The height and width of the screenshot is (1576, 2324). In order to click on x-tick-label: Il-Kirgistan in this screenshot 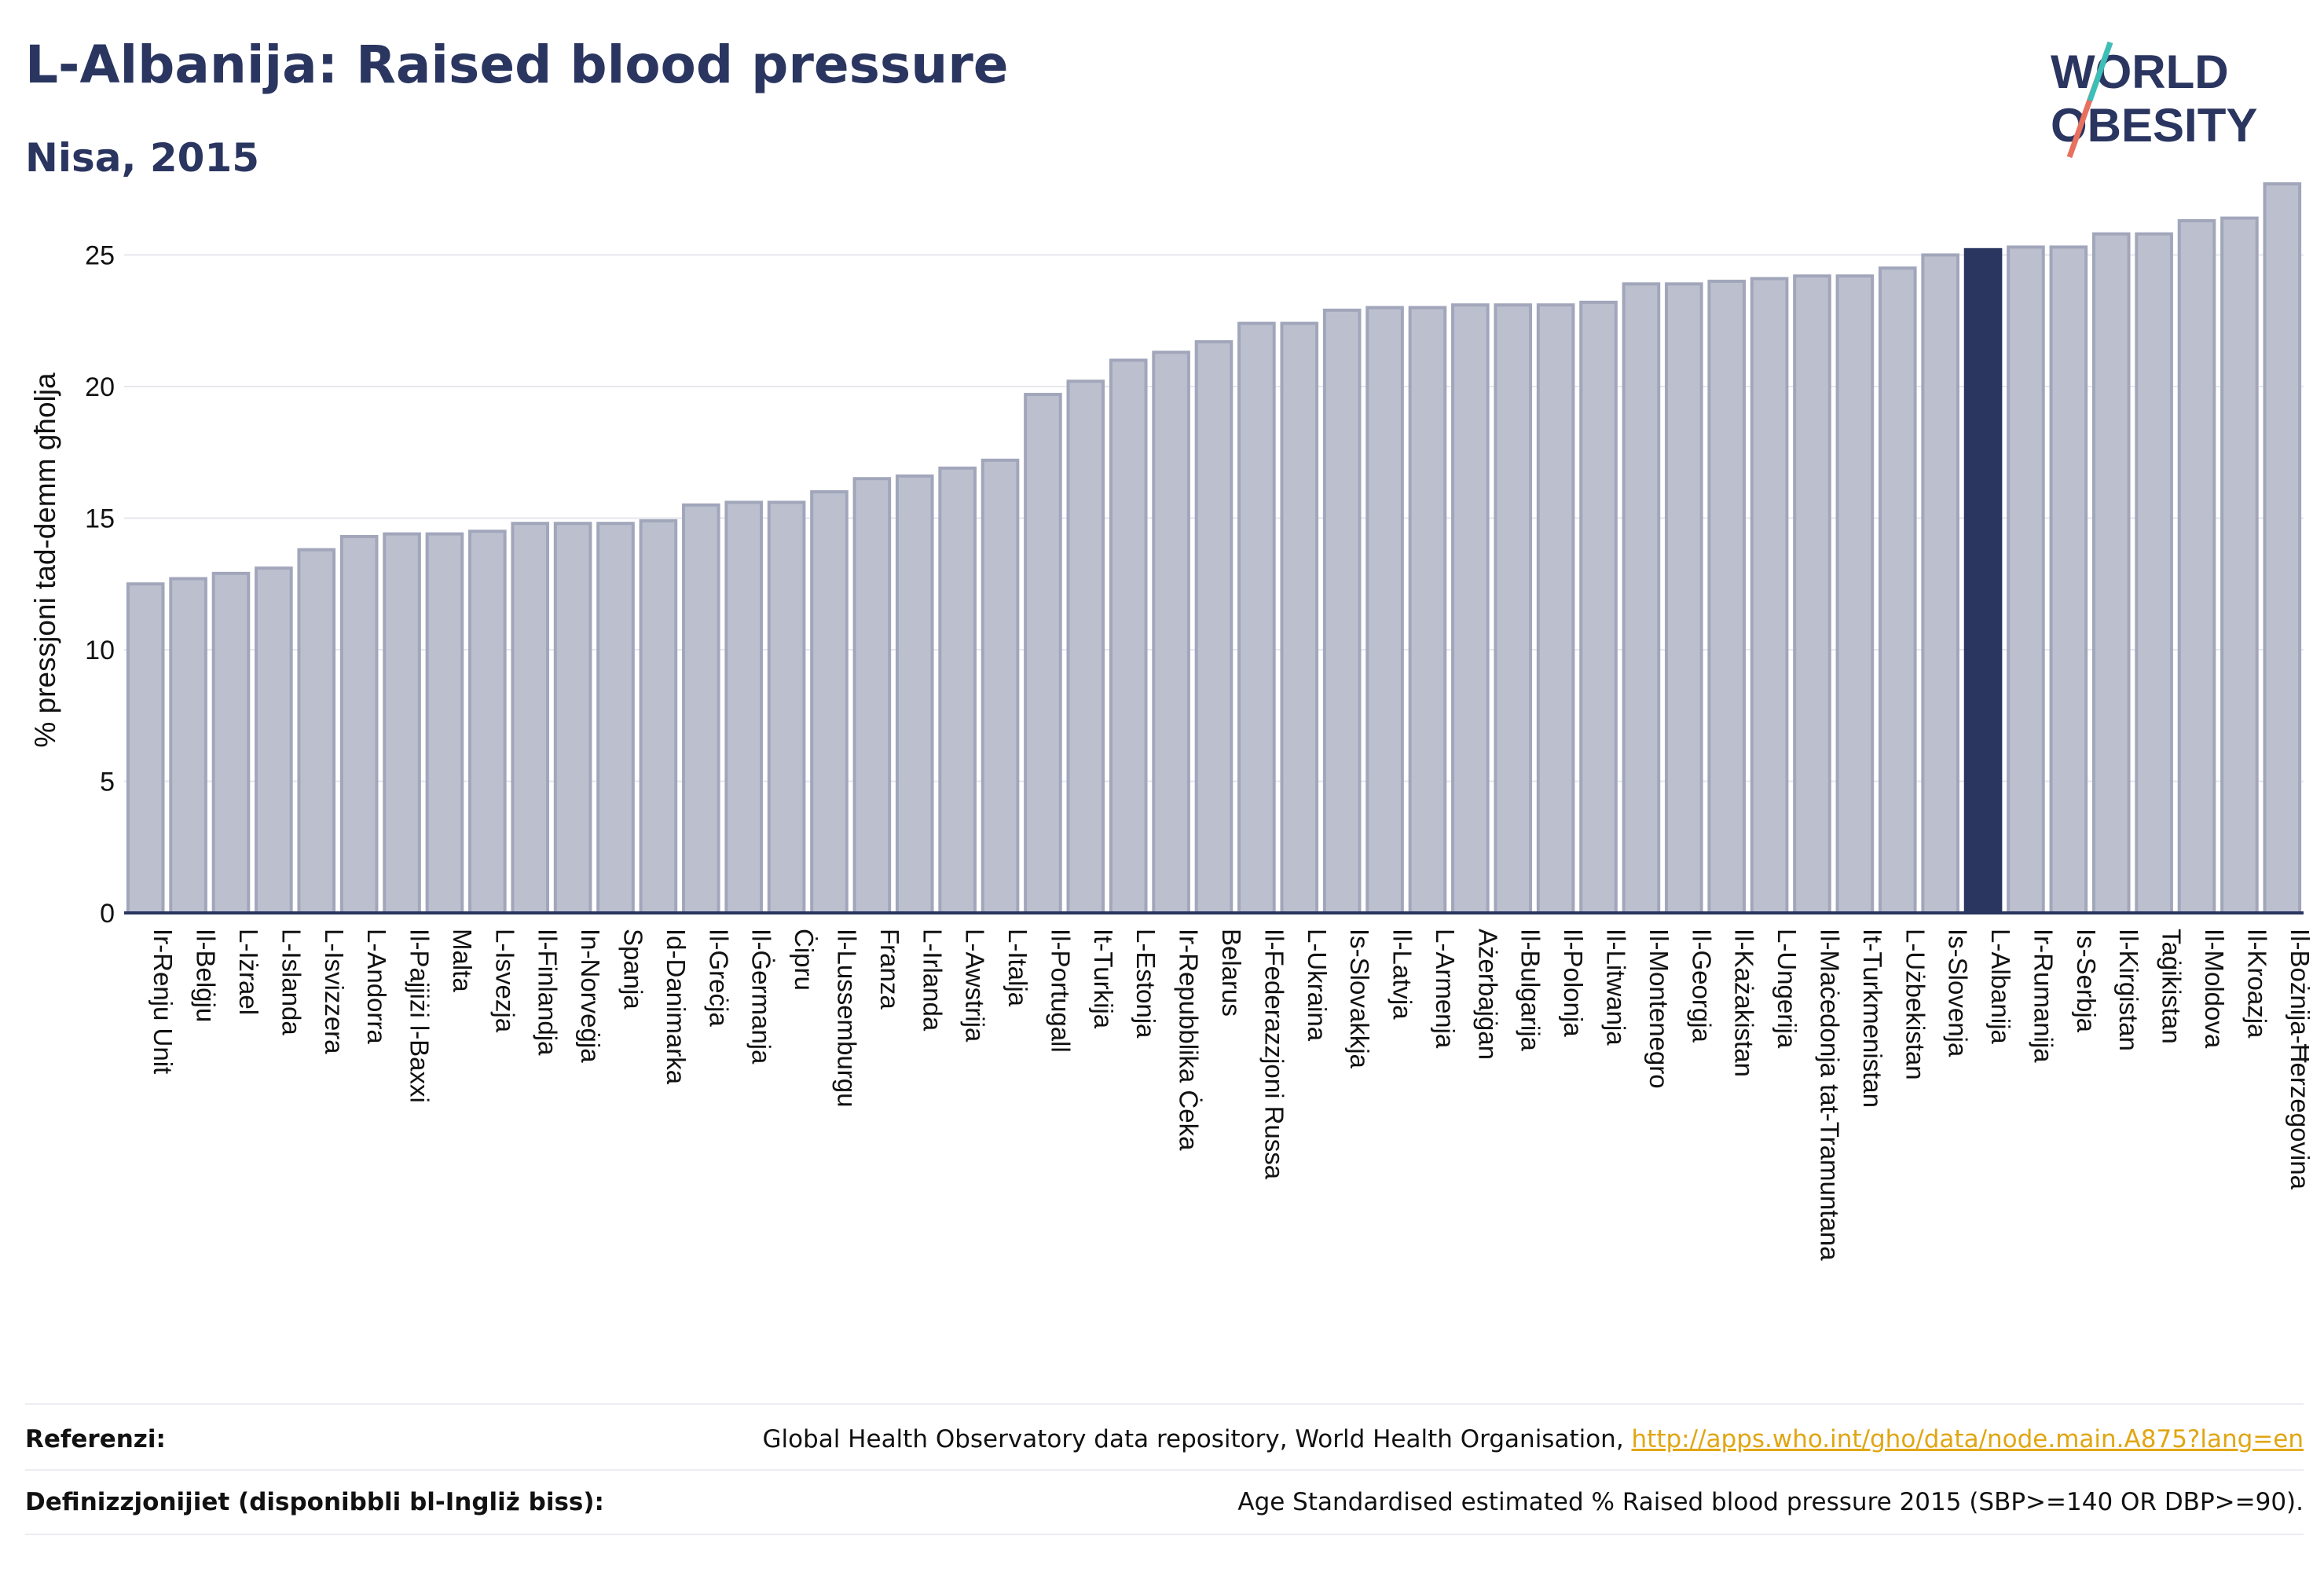, I will do `click(2128, 990)`.